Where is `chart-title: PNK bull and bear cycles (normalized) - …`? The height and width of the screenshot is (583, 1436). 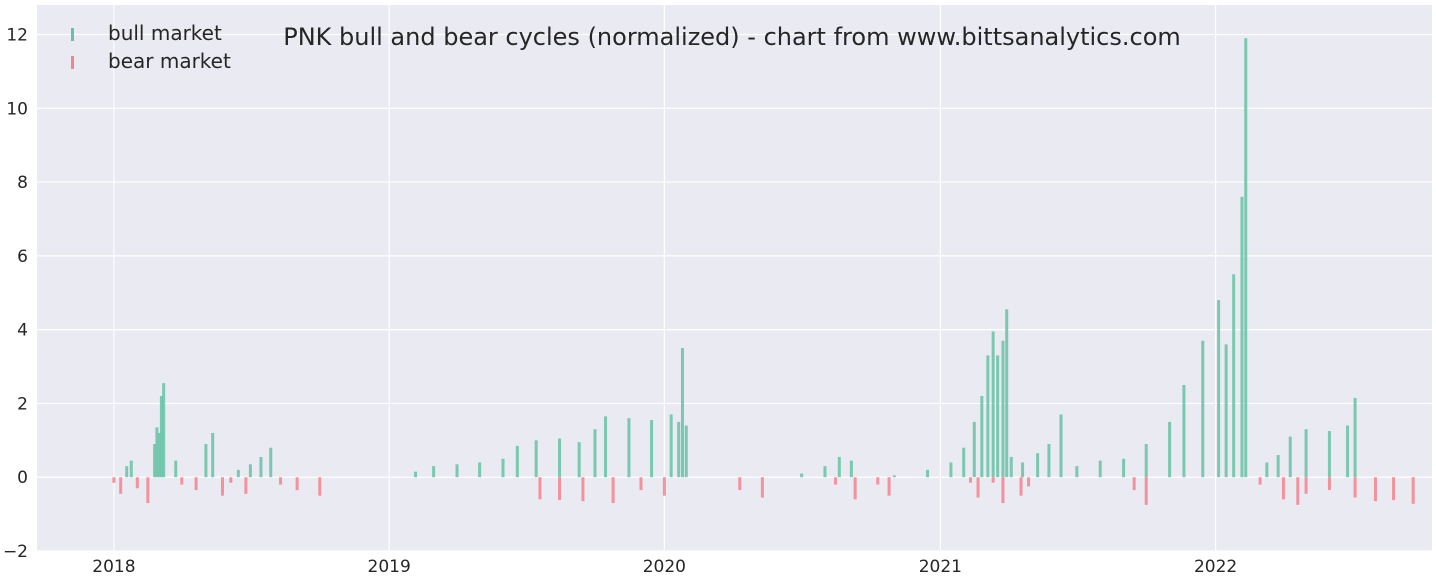 chart-title: PNK bull and bear cycles (normalized) - … is located at coordinates (732, 37).